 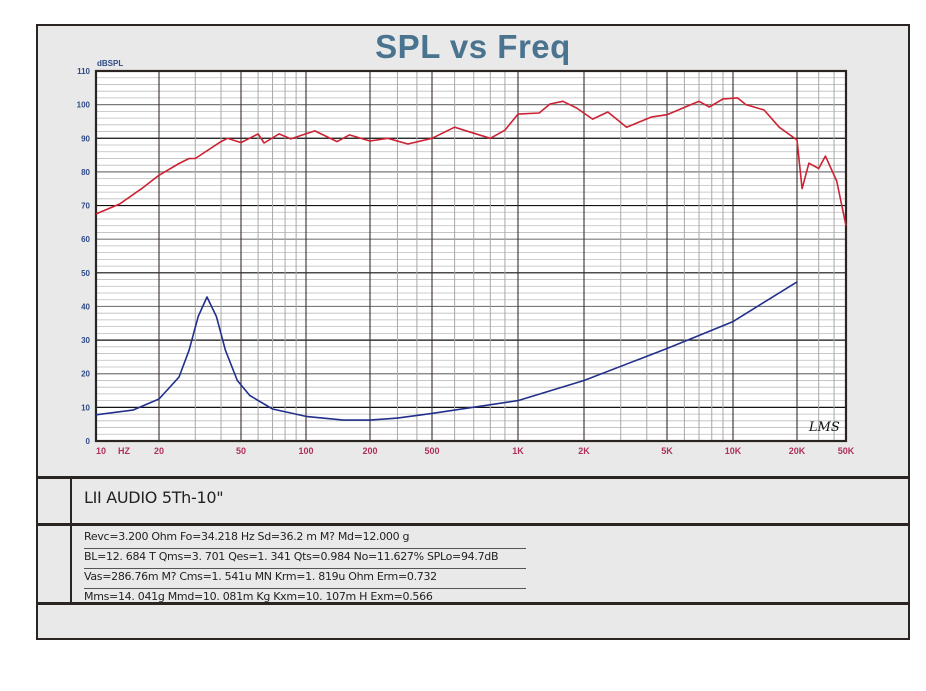 What do you see at coordinates (85, 407) in the screenshot?
I see `y-tick-label: 10` at bounding box center [85, 407].